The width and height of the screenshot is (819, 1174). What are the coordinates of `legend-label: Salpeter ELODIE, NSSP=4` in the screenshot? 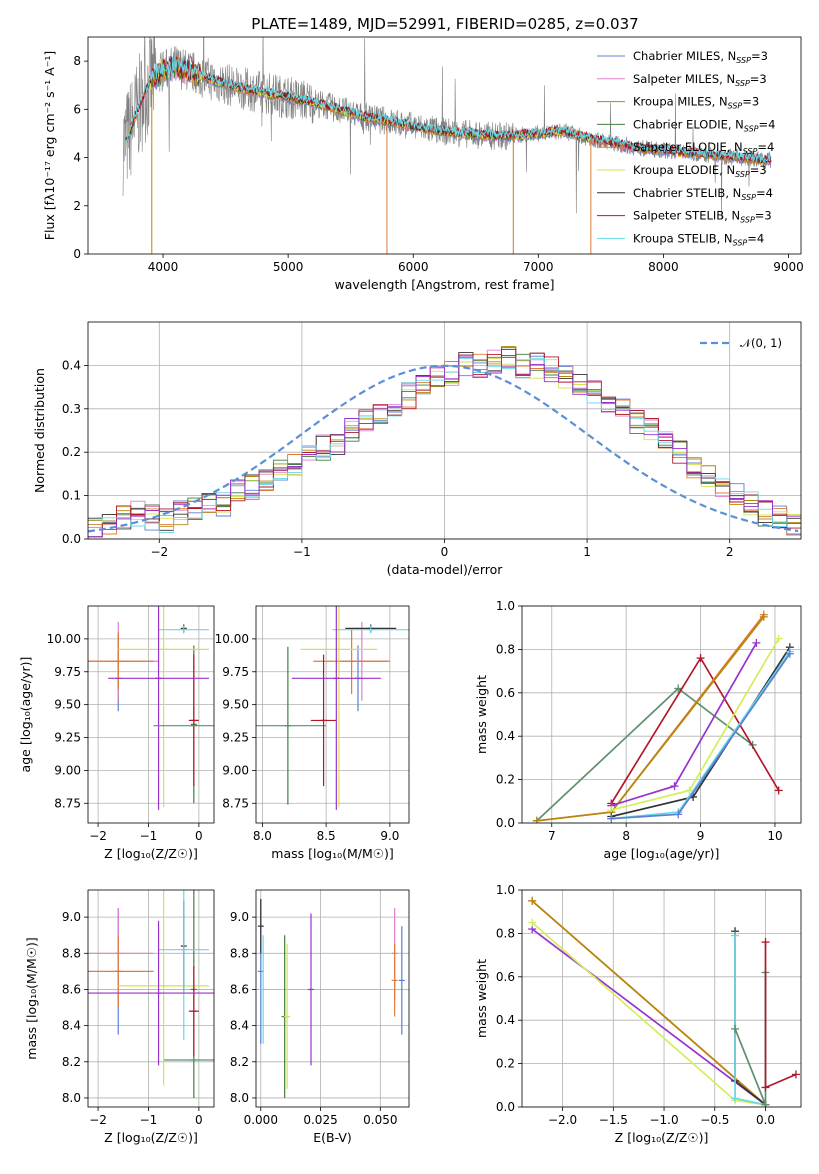 It's located at (703, 148).